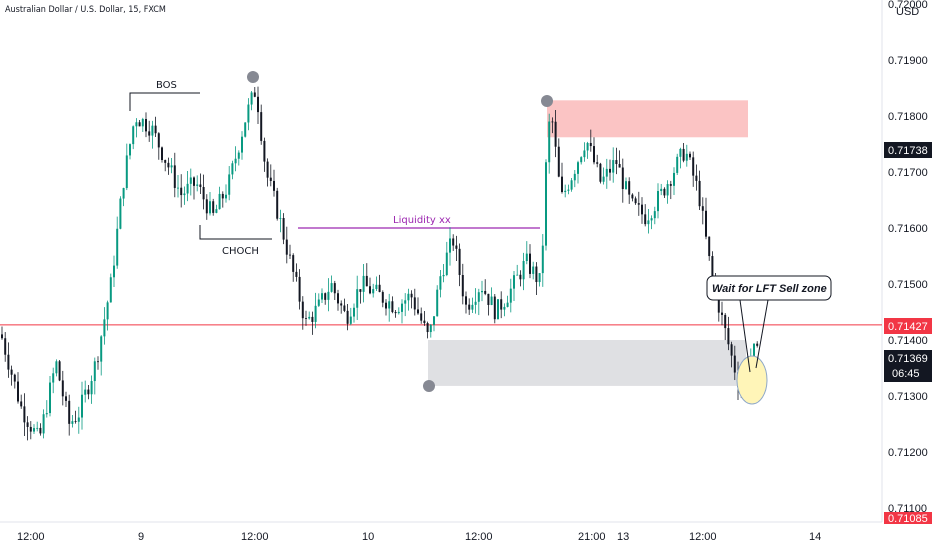  What do you see at coordinates (592, 537) in the screenshot?
I see `time-tick: 21:00` at bounding box center [592, 537].